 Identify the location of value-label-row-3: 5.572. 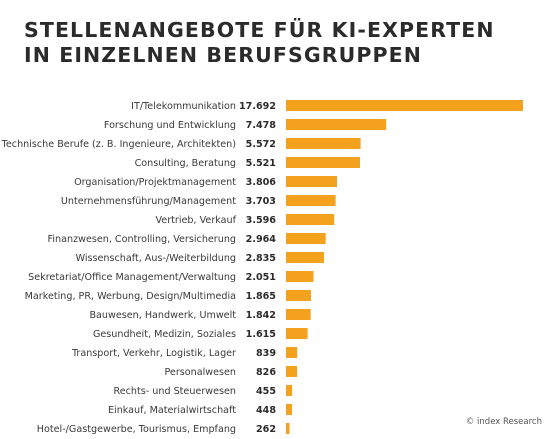
(261, 144).